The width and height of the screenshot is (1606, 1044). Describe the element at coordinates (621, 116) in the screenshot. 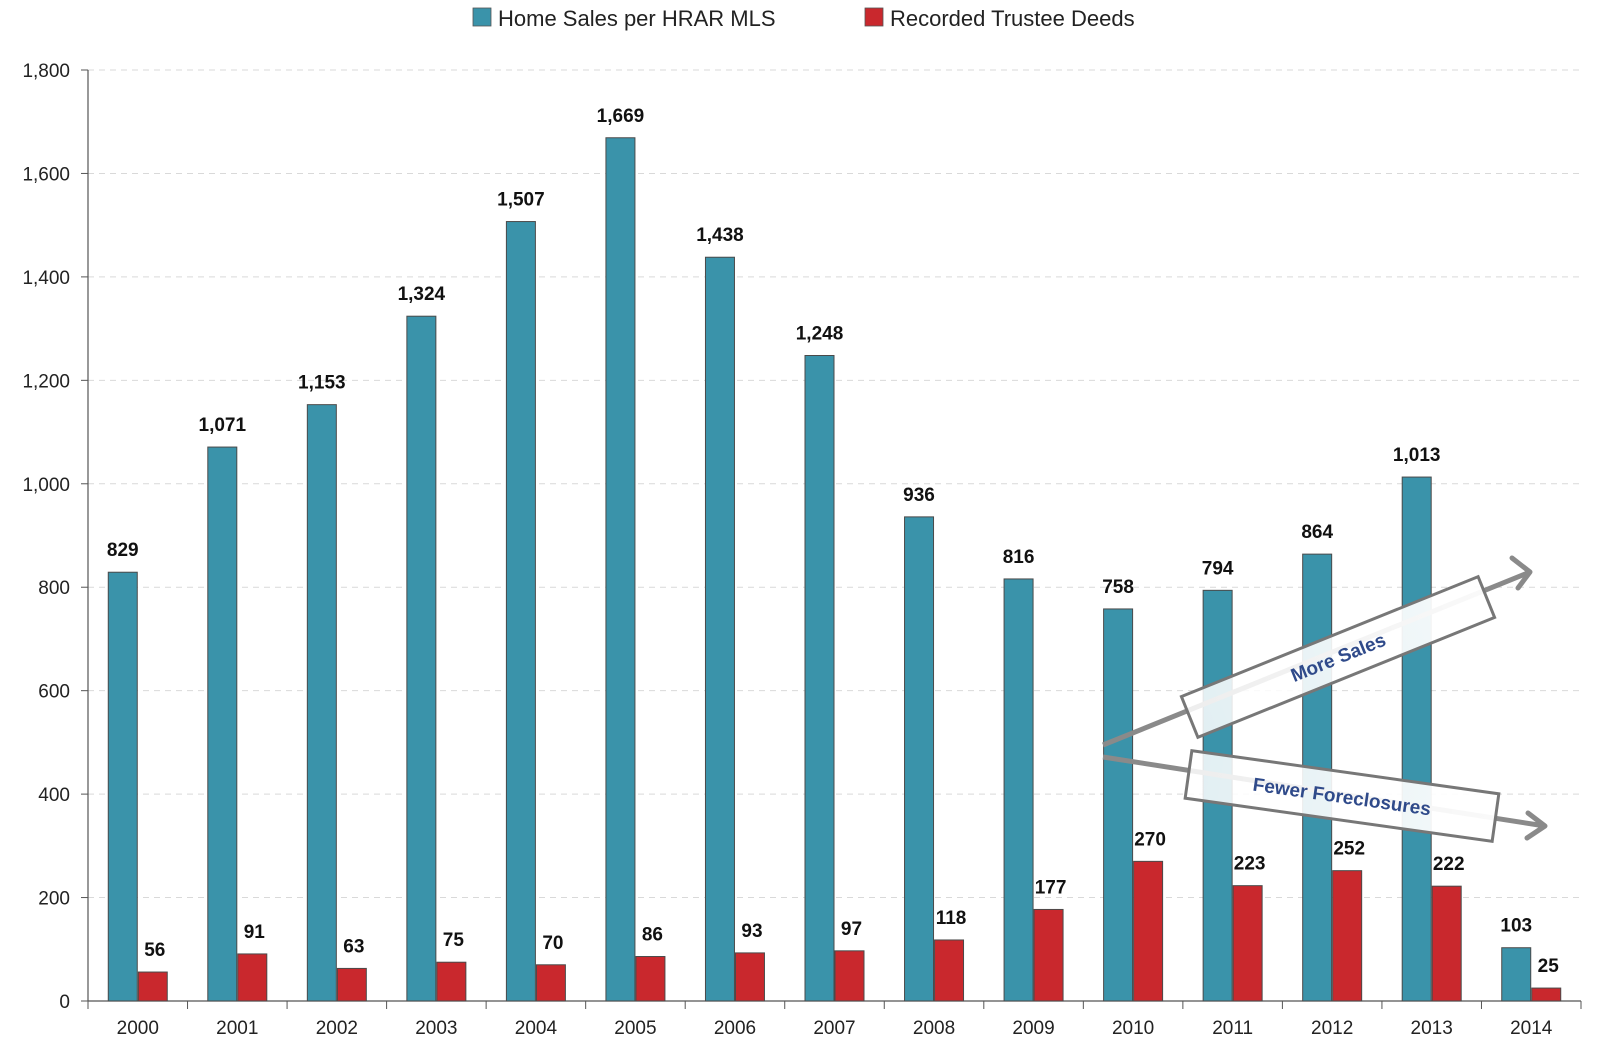

I see `data-label-home-sales: 1,669` at that location.